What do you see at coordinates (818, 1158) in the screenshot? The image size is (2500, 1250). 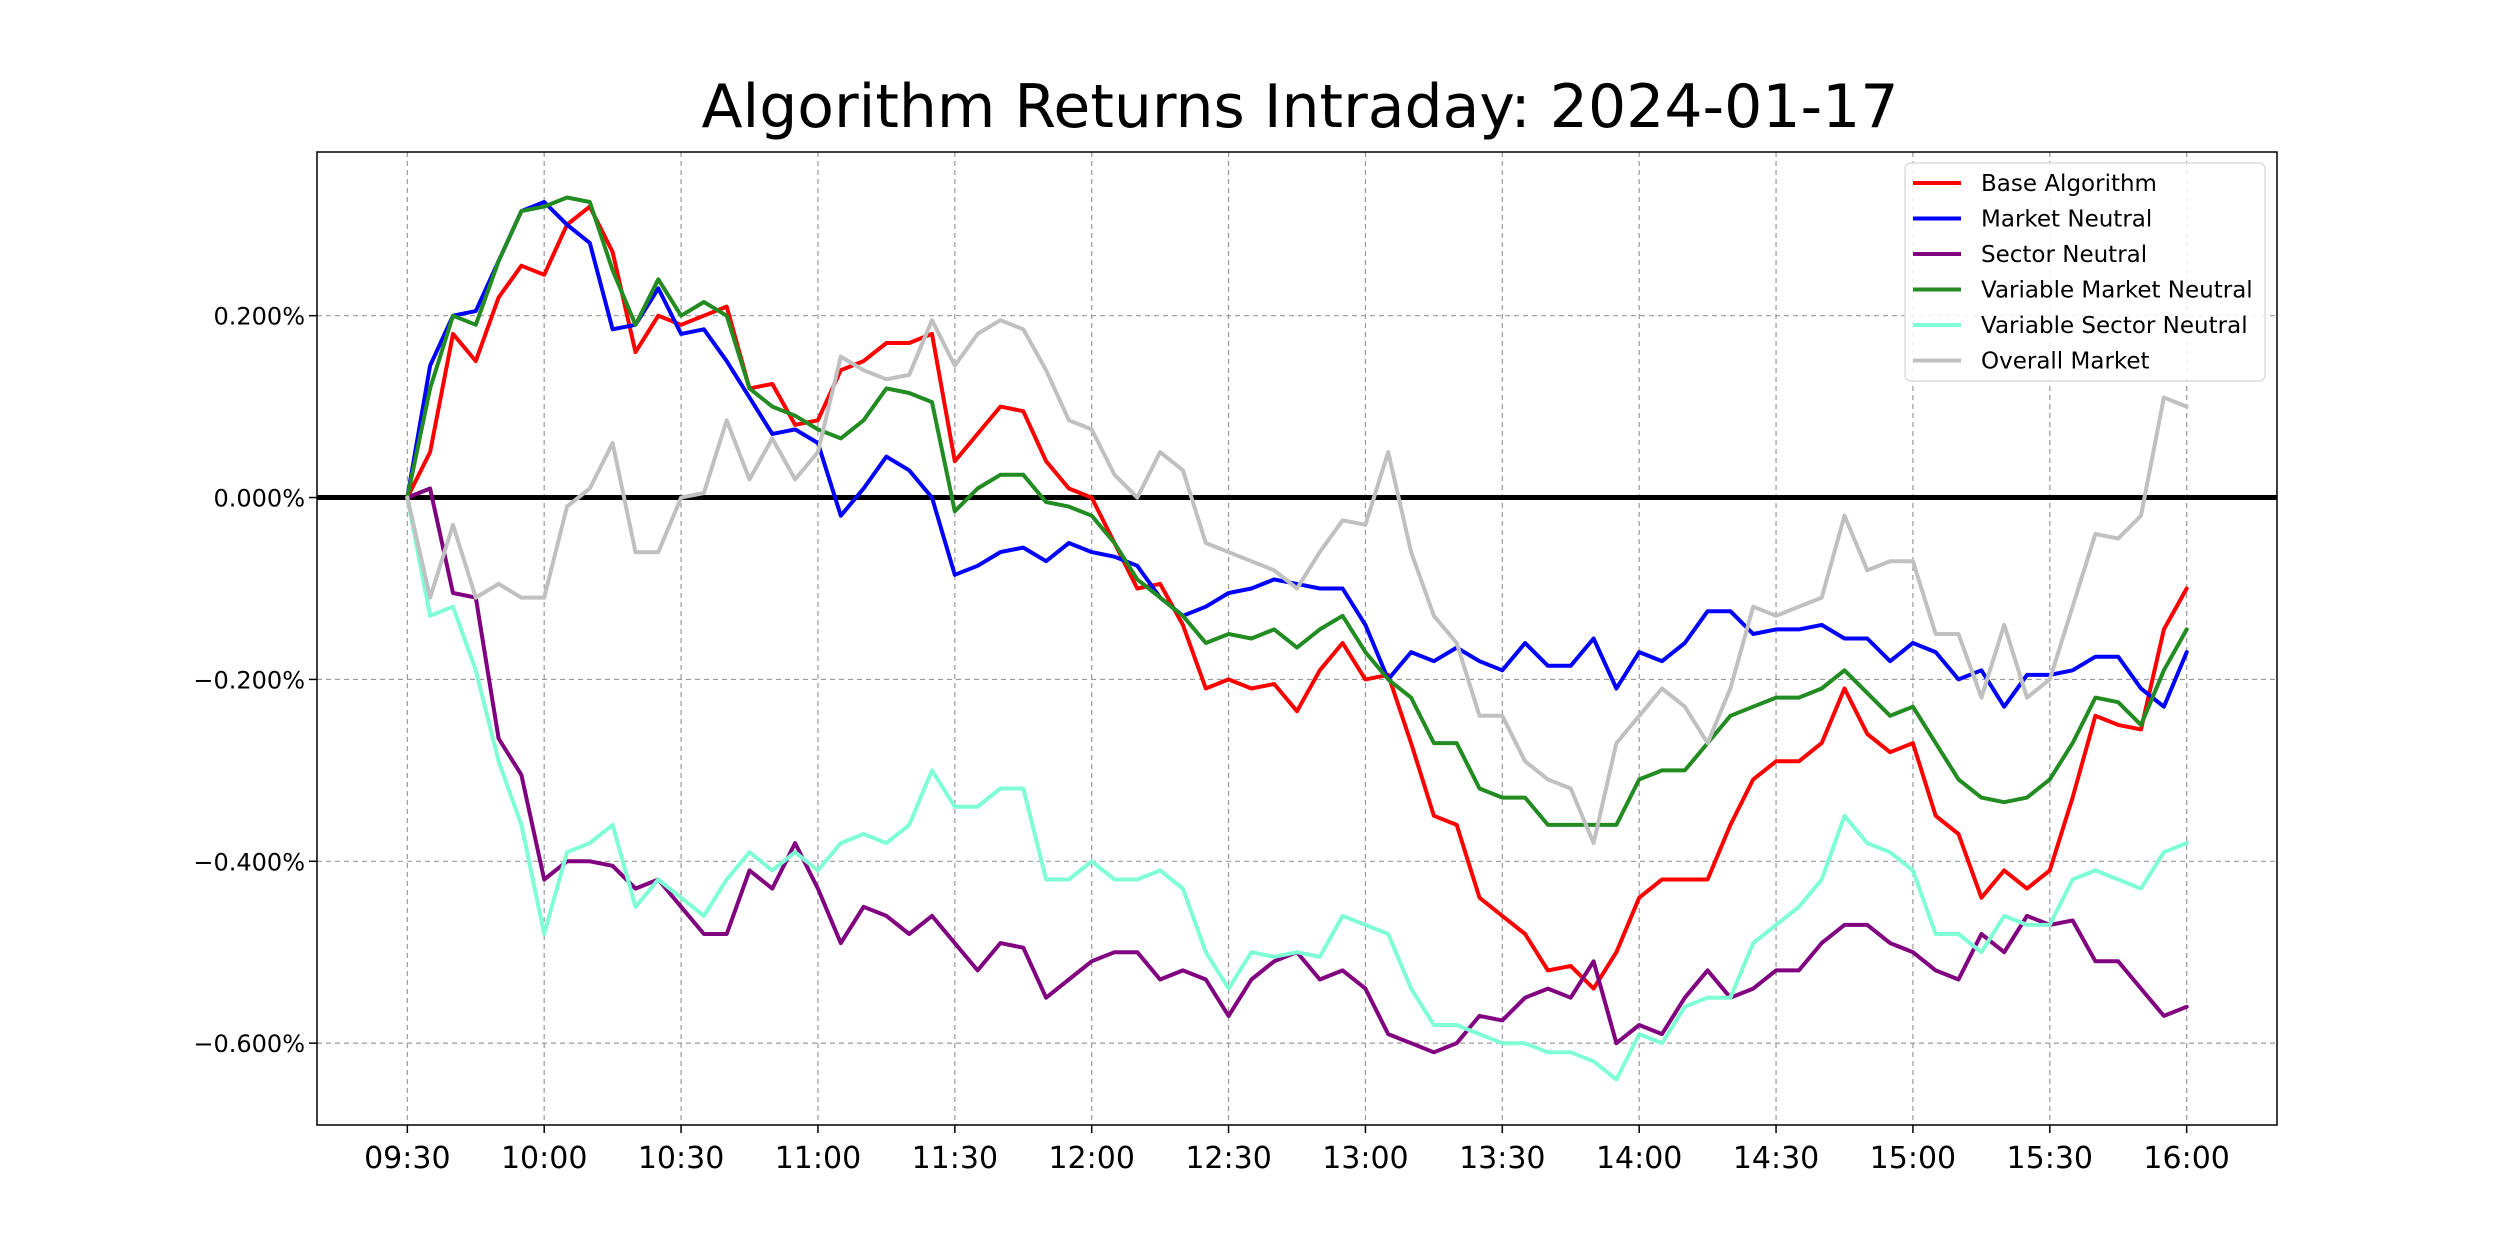 I see `x-tick-label: 11:00` at bounding box center [818, 1158].